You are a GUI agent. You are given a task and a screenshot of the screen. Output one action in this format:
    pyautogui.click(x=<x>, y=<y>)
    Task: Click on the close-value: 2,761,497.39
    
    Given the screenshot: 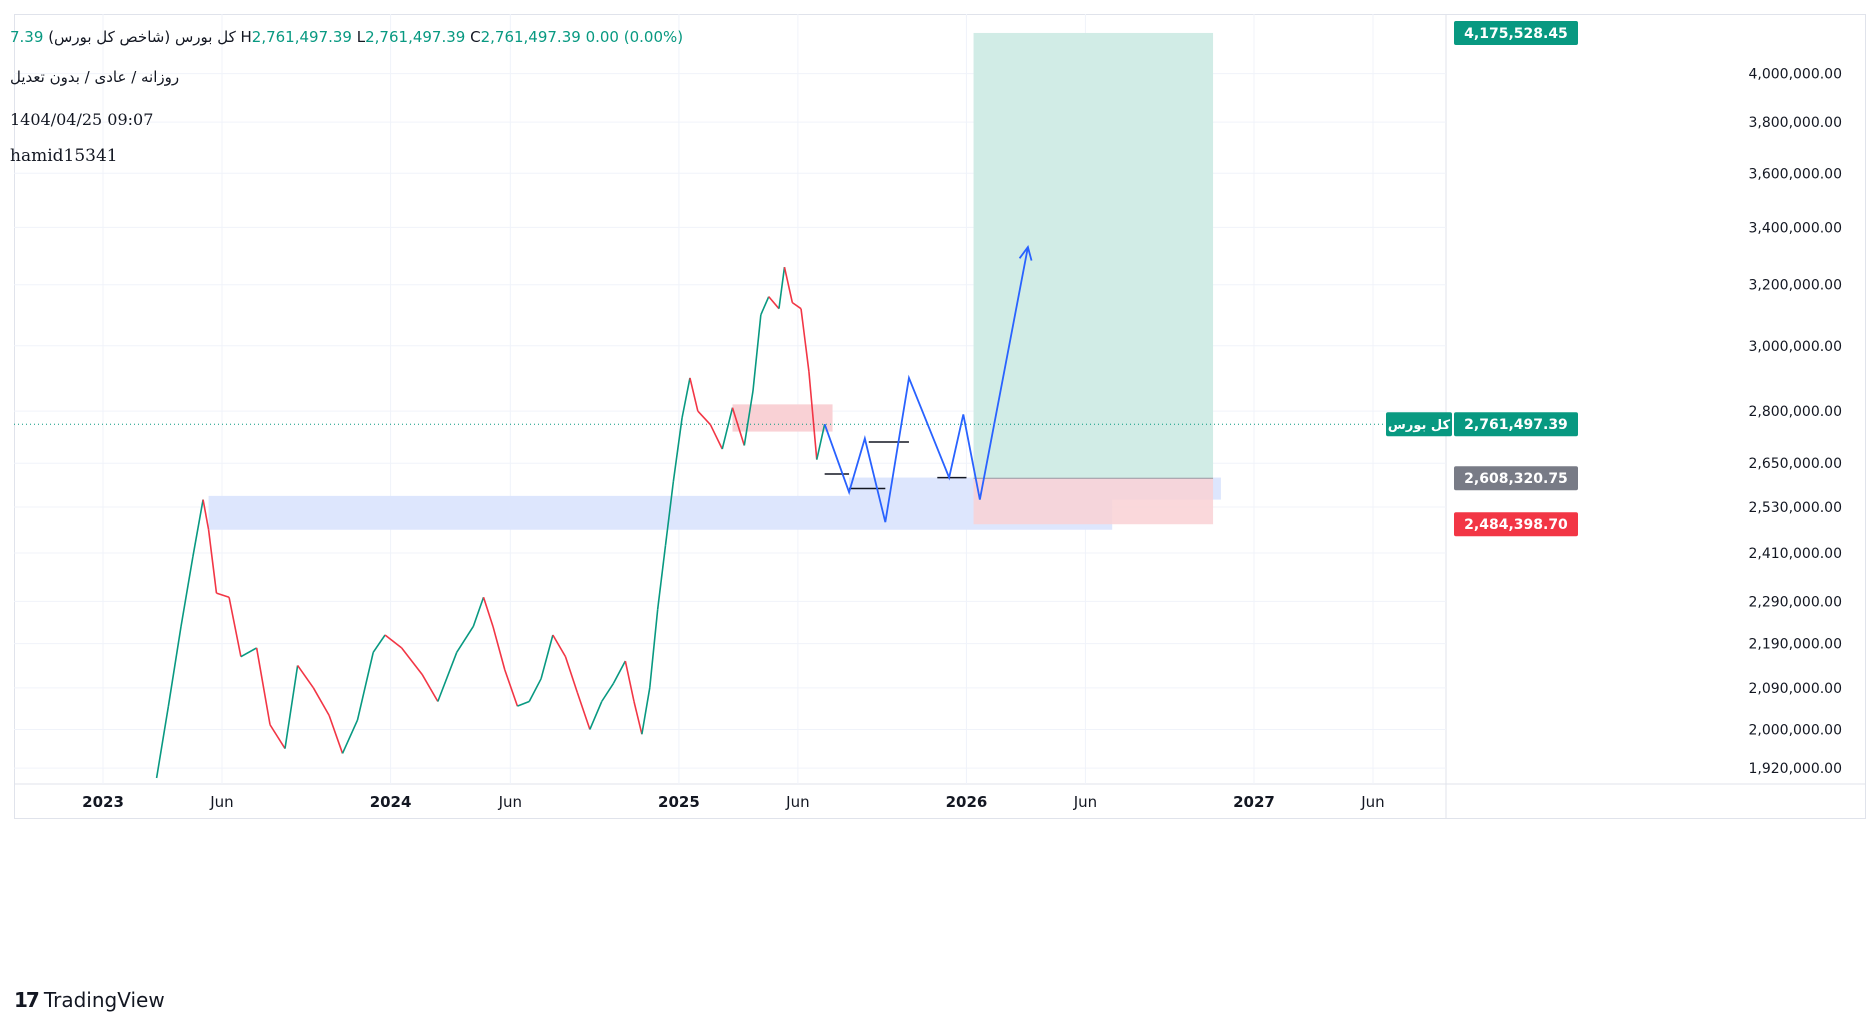 What is the action you would take?
    pyautogui.click(x=530, y=37)
    